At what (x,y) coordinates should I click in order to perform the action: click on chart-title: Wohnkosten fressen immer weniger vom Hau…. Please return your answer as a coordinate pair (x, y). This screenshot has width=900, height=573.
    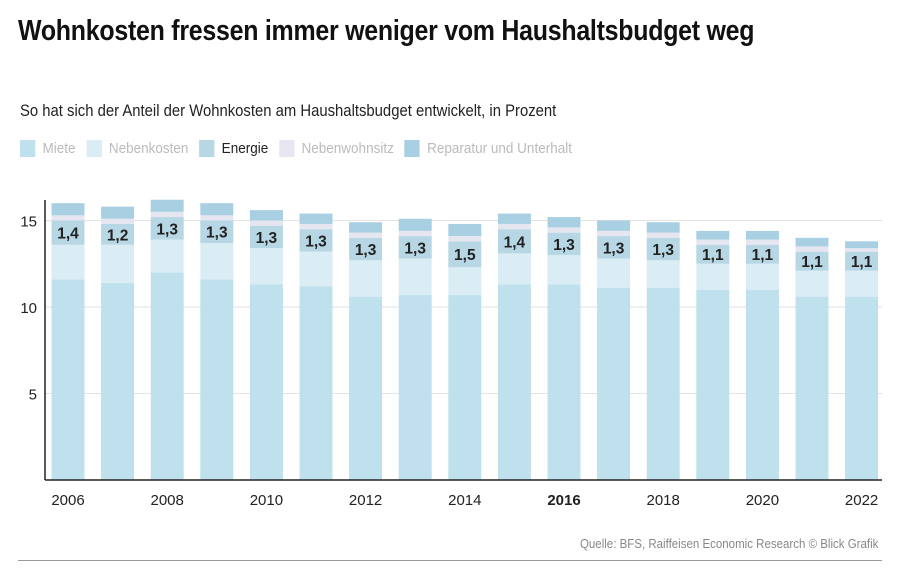
    Looking at the image, I should click on (386, 31).